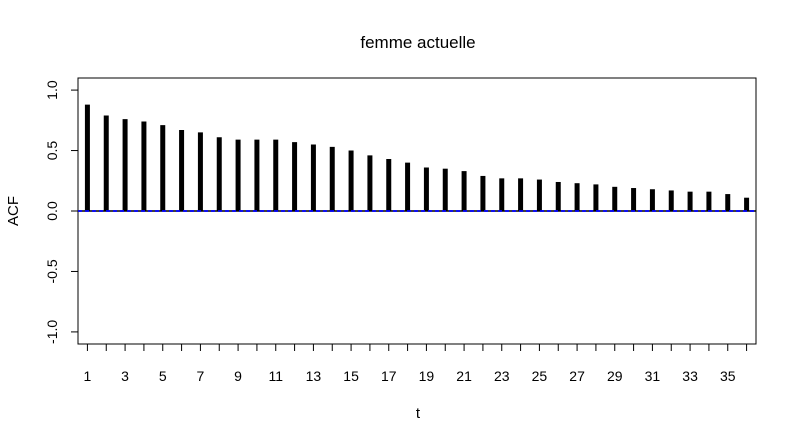 This screenshot has height=442, width=798. What do you see at coordinates (238, 376) in the screenshot?
I see `x-tick-label: 9` at bounding box center [238, 376].